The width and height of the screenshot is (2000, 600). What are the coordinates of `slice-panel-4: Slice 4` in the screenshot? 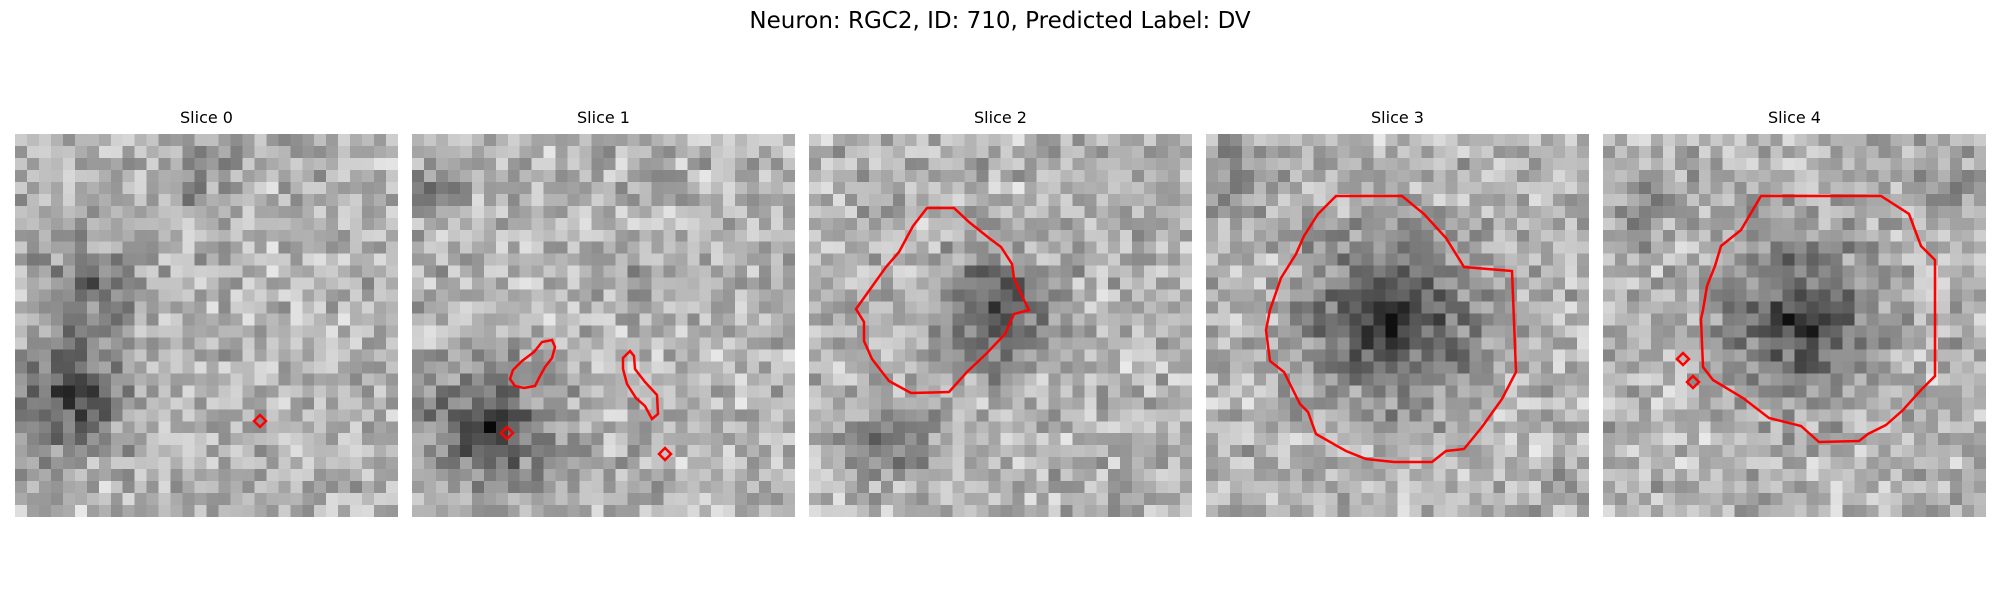 It's located at (1794, 313).